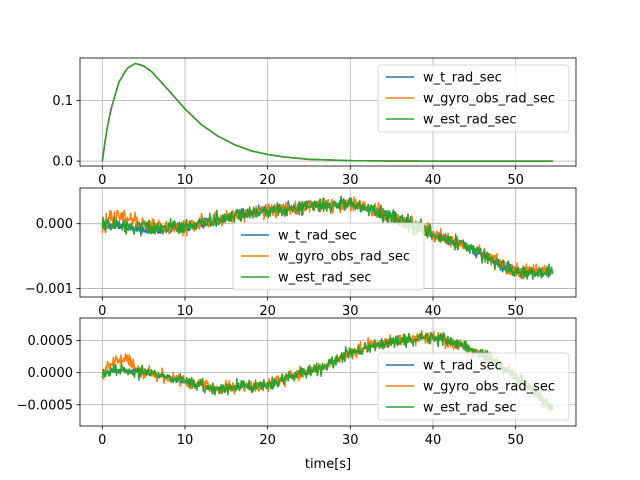  I want to click on y-tick-label: 0.1, so click(62, 101).